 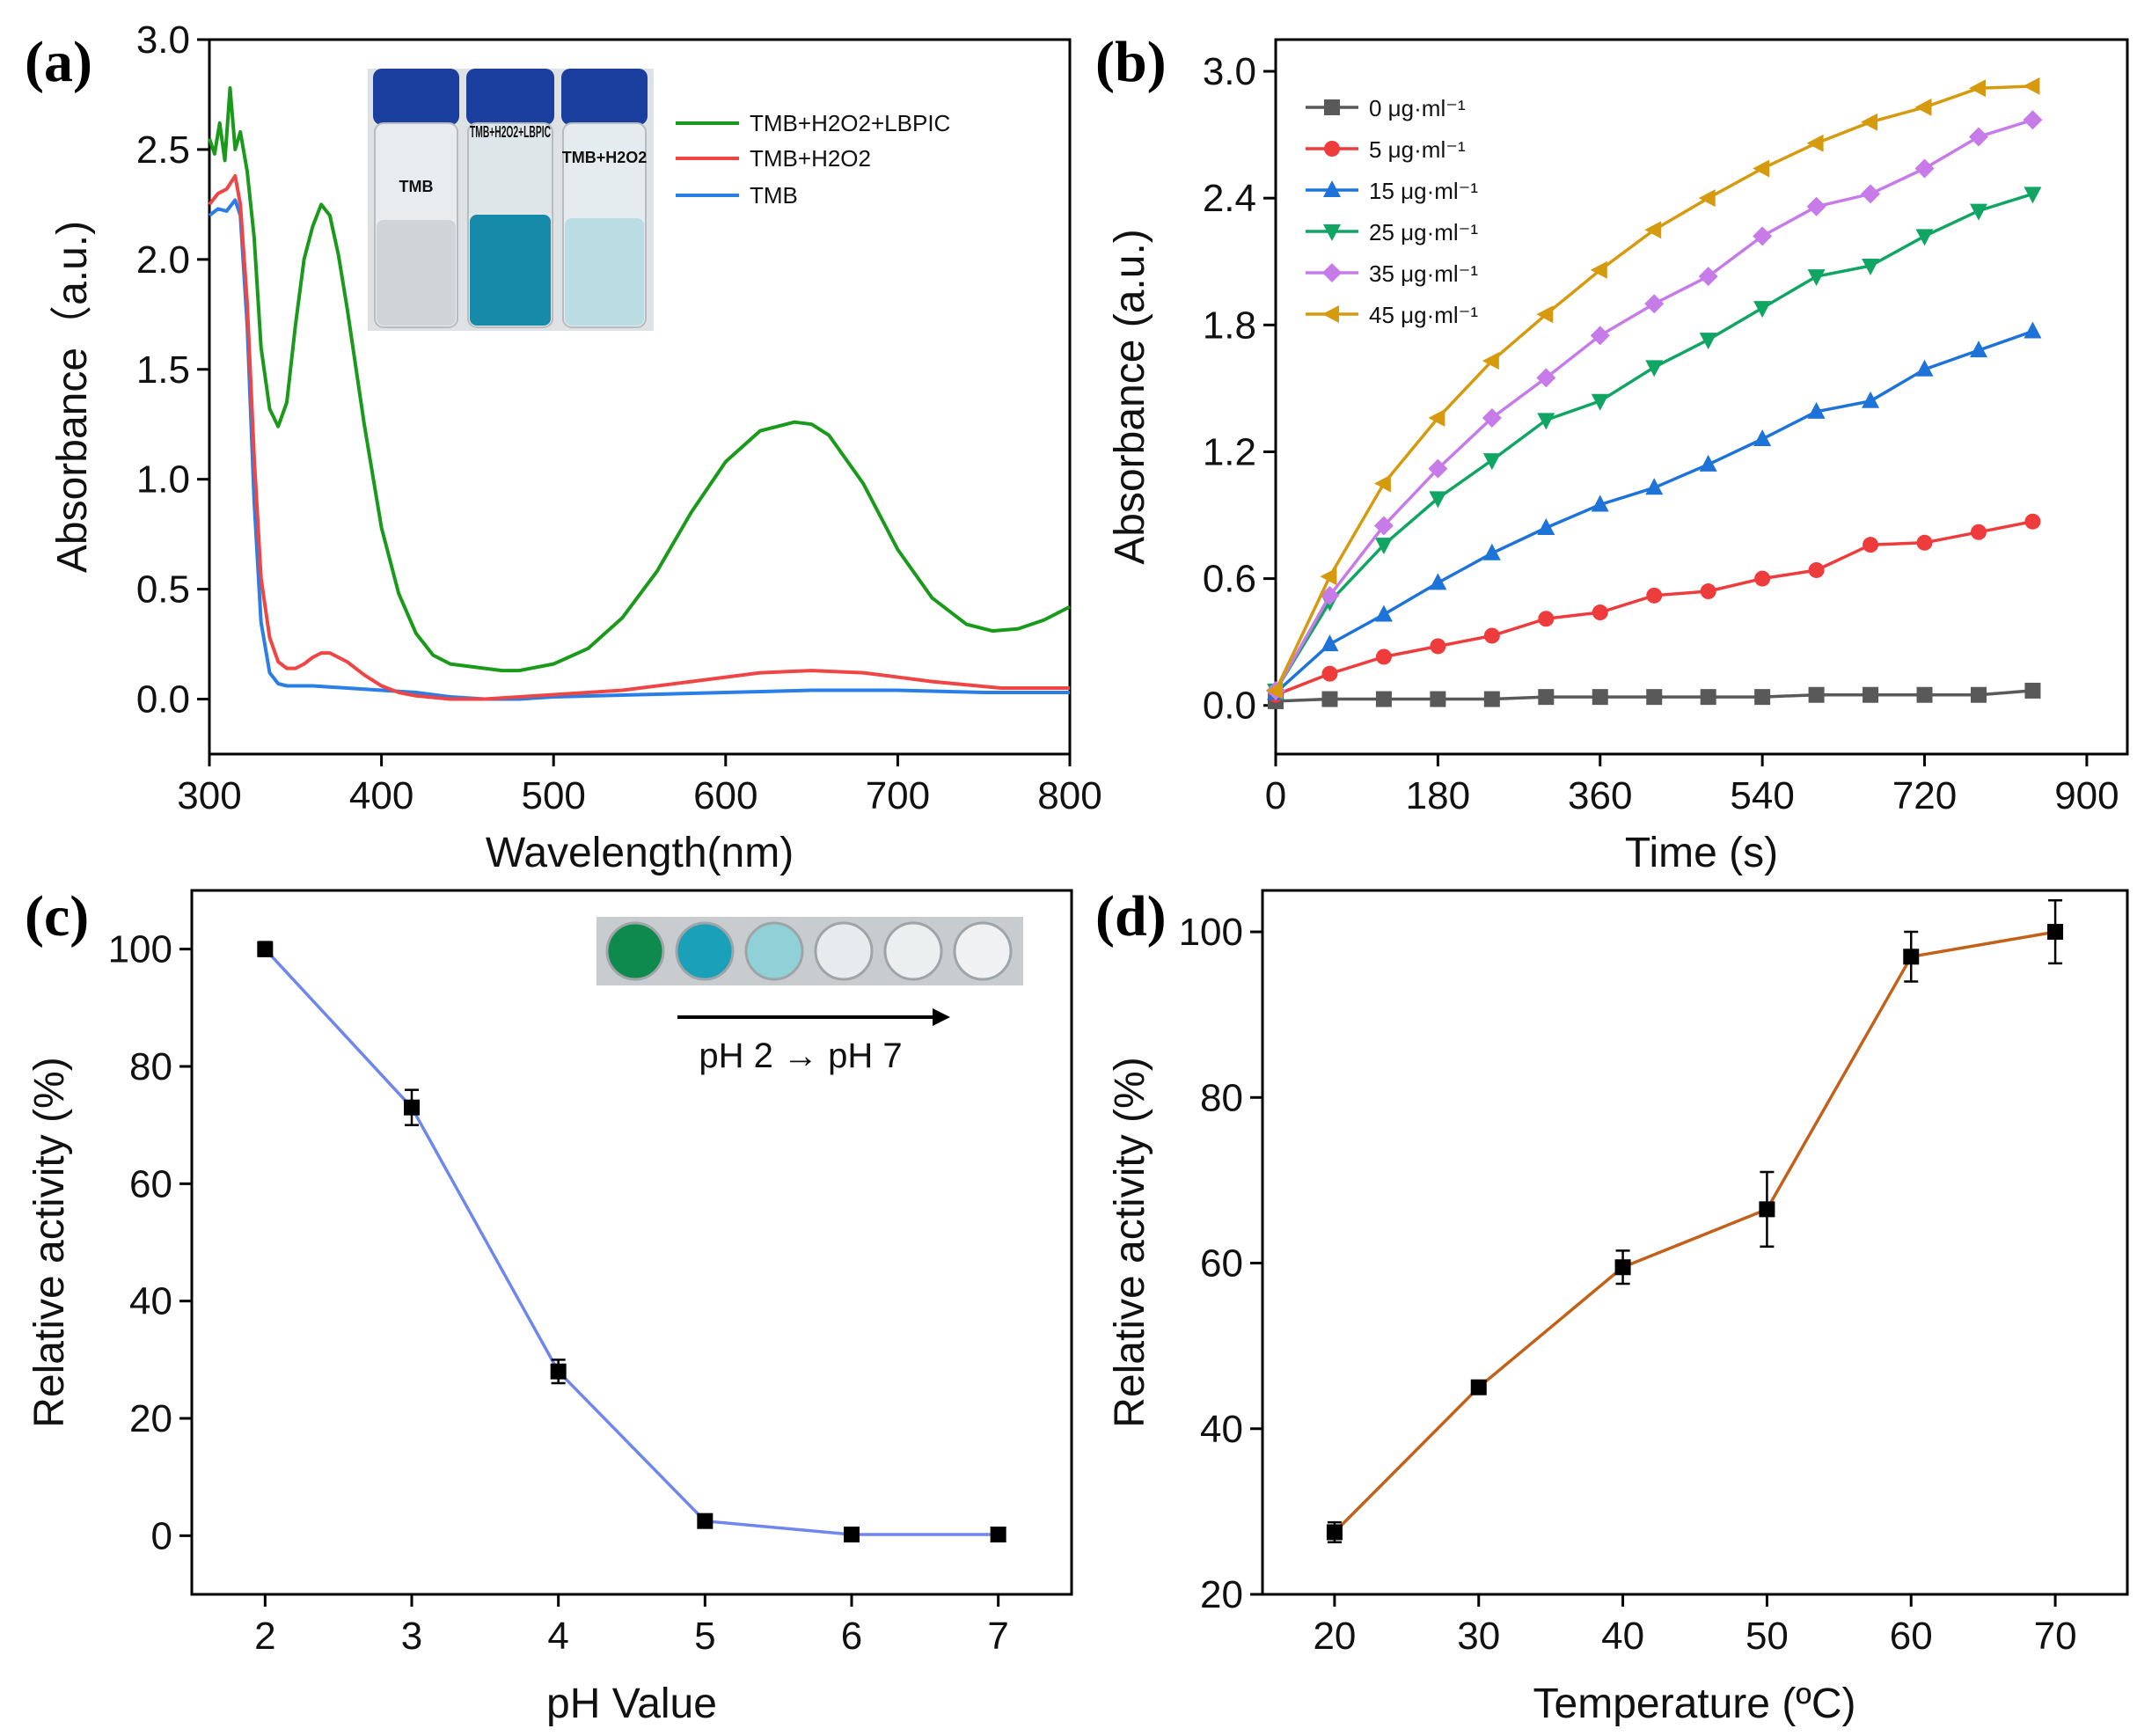 I want to click on x-tick-label-c: 5, so click(x=705, y=1636).